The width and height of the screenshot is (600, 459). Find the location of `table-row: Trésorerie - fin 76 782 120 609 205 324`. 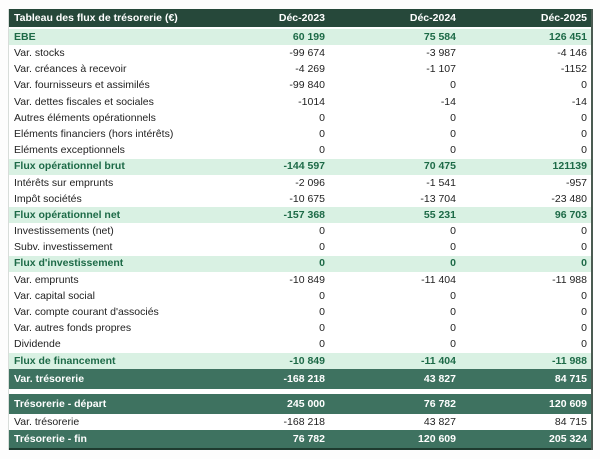

table-row: Trésorerie - fin 76 782 120 609 205 324 is located at coordinates (300, 440).